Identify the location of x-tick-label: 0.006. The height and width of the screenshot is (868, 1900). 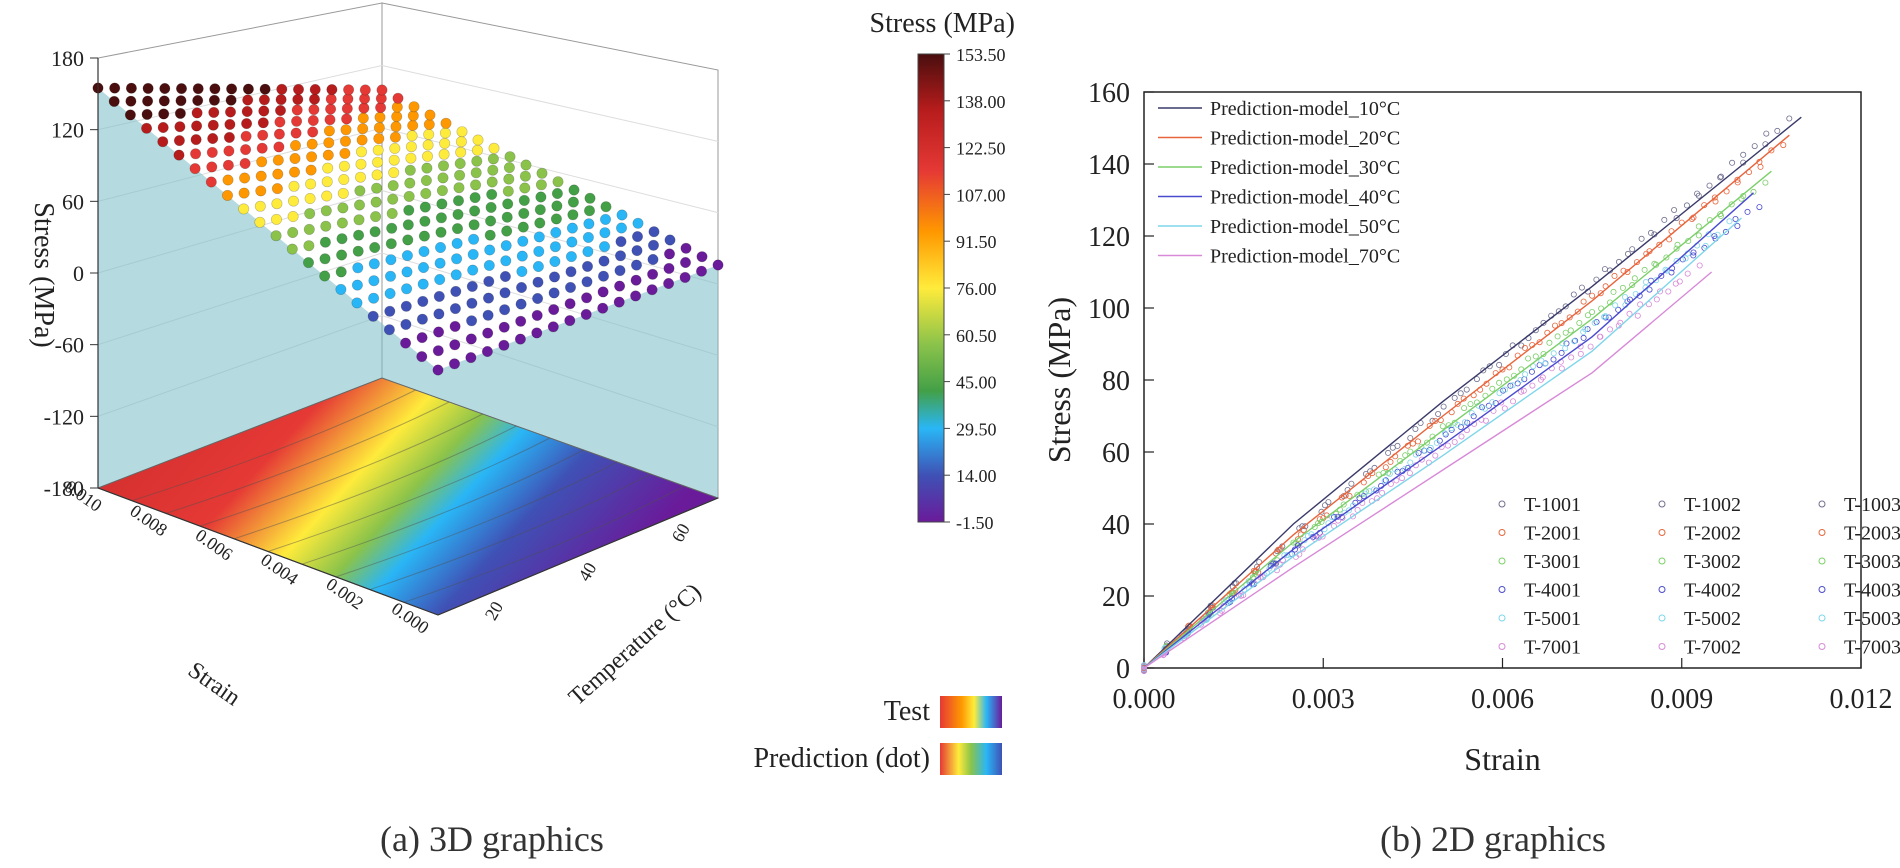
(1502, 699).